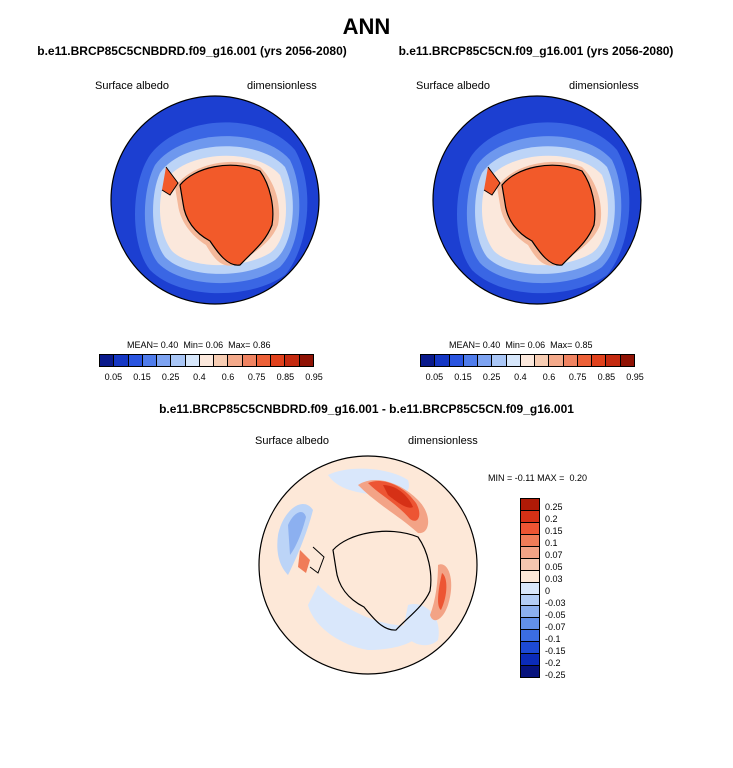 Image resolution: width=733 pixels, height=768 pixels. I want to click on diff-colorbar-label: -0.1, so click(553, 639).